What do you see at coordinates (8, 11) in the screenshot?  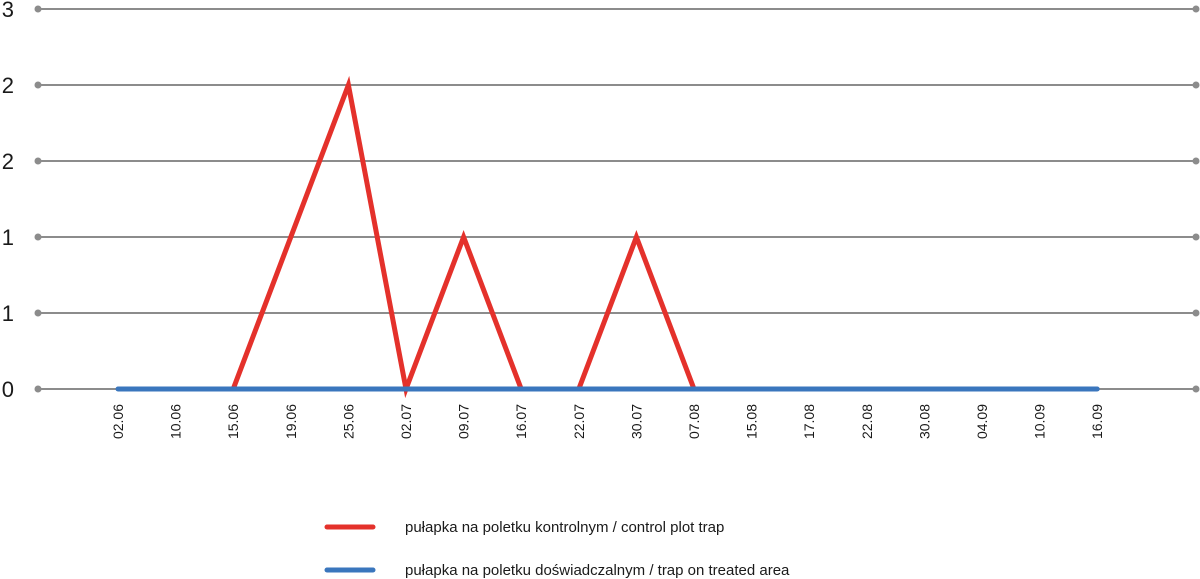 I see `y-tick-label: 3` at bounding box center [8, 11].